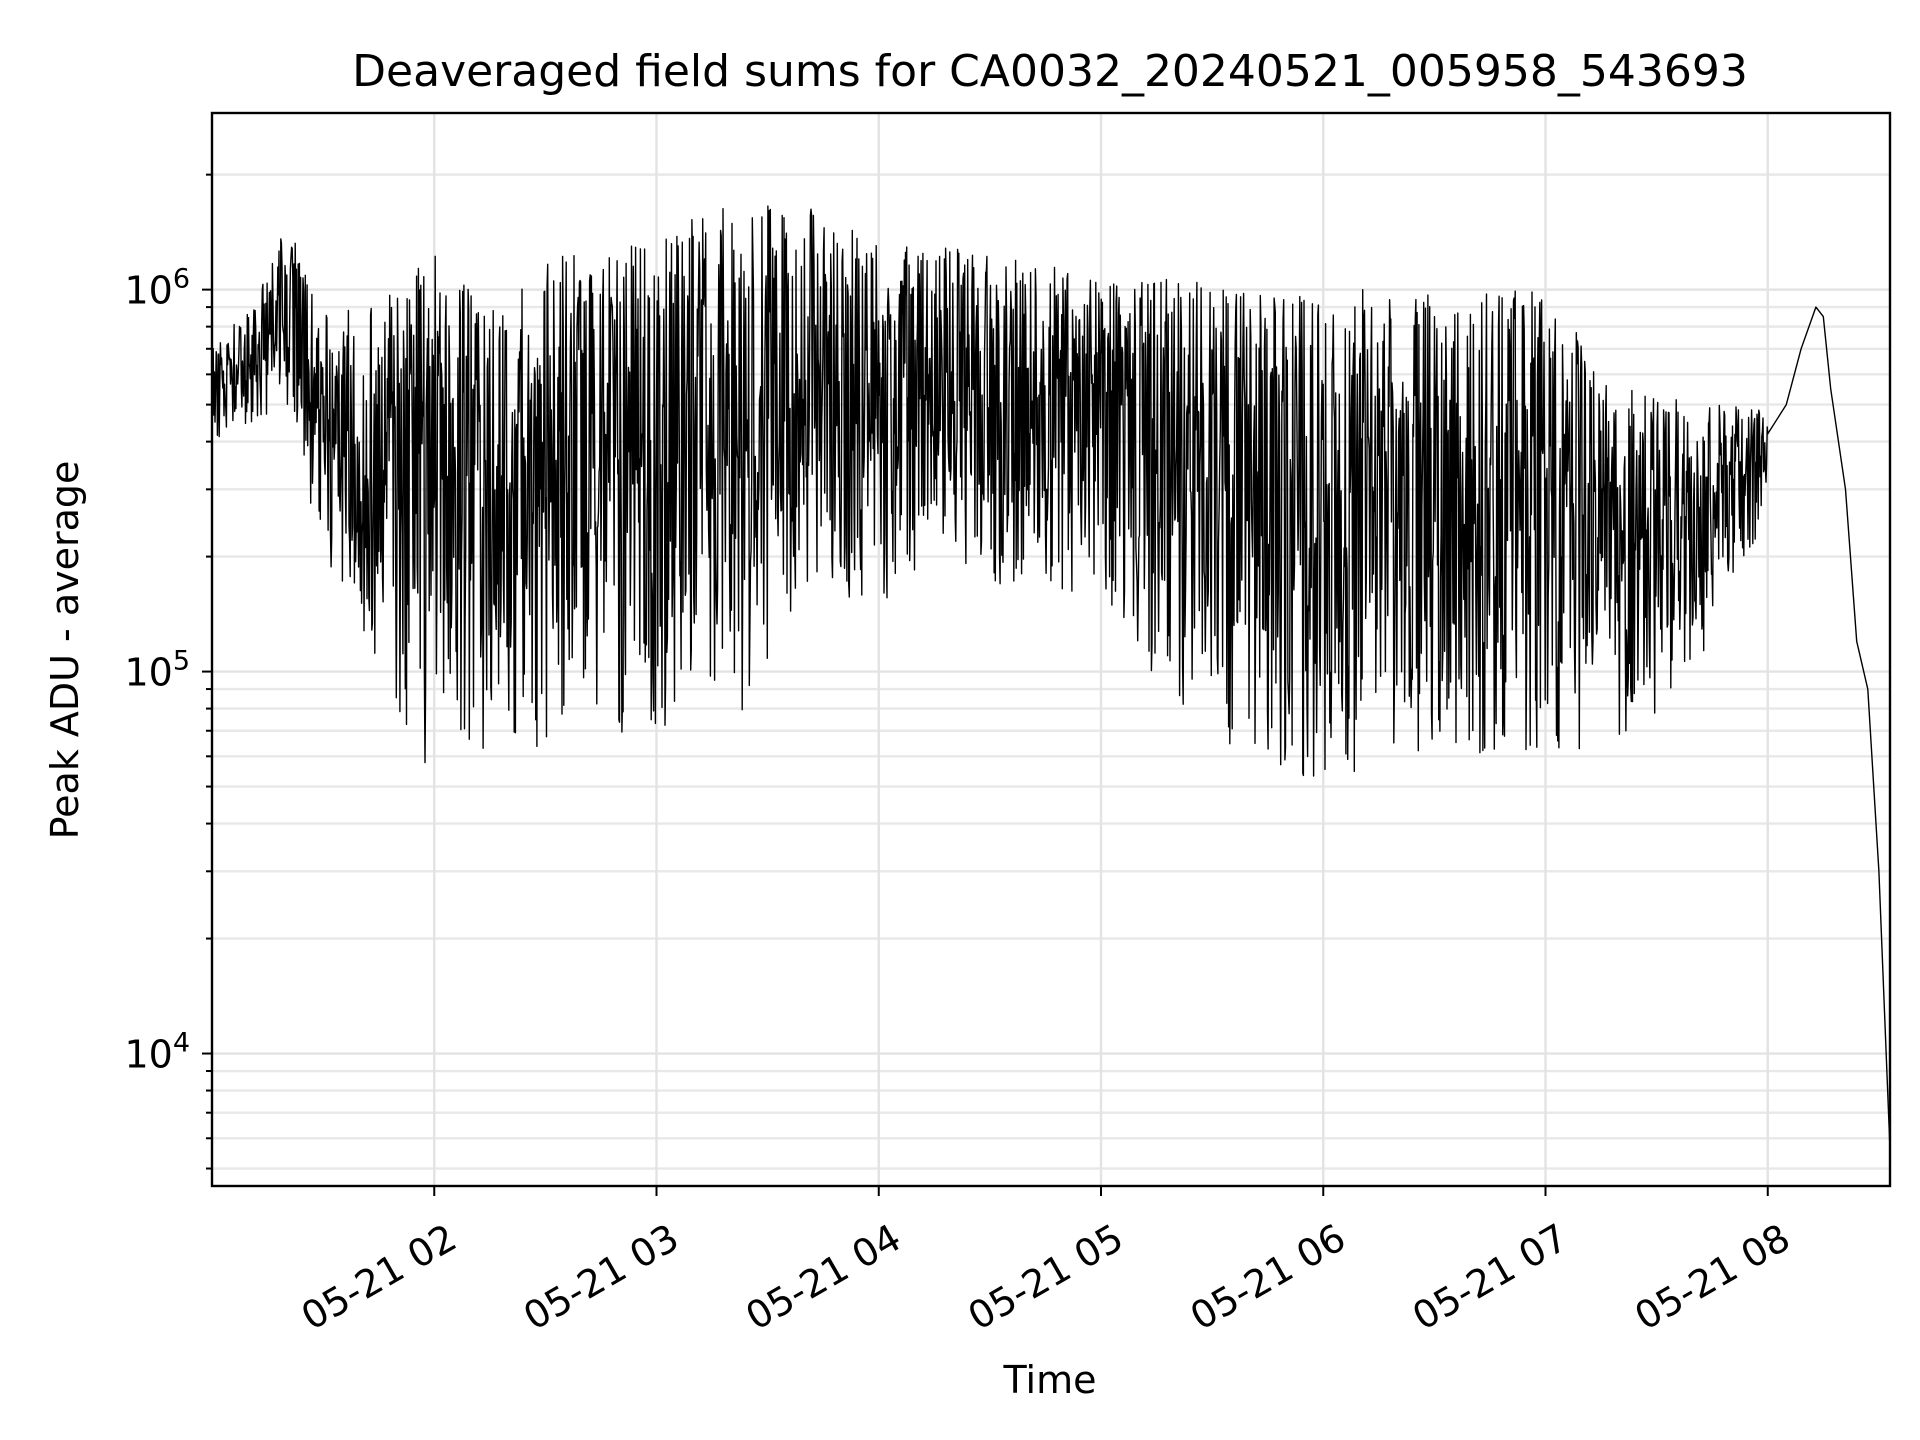 This screenshot has height=1440, width=1920. What do you see at coordinates (1050, 1380) in the screenshot?
I see `x-axis-label: Time` at bounding box center [1050, 1380].